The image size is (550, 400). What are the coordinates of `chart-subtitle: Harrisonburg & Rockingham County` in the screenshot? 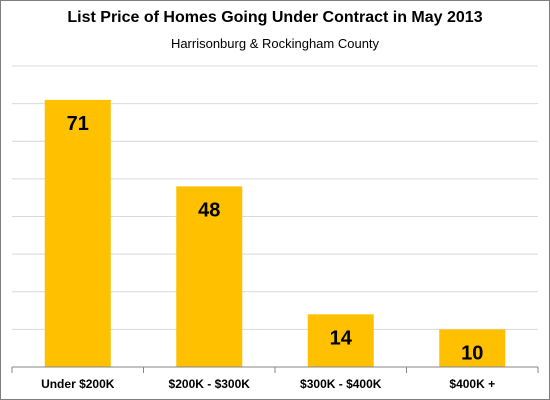 It's located at (275, 43).